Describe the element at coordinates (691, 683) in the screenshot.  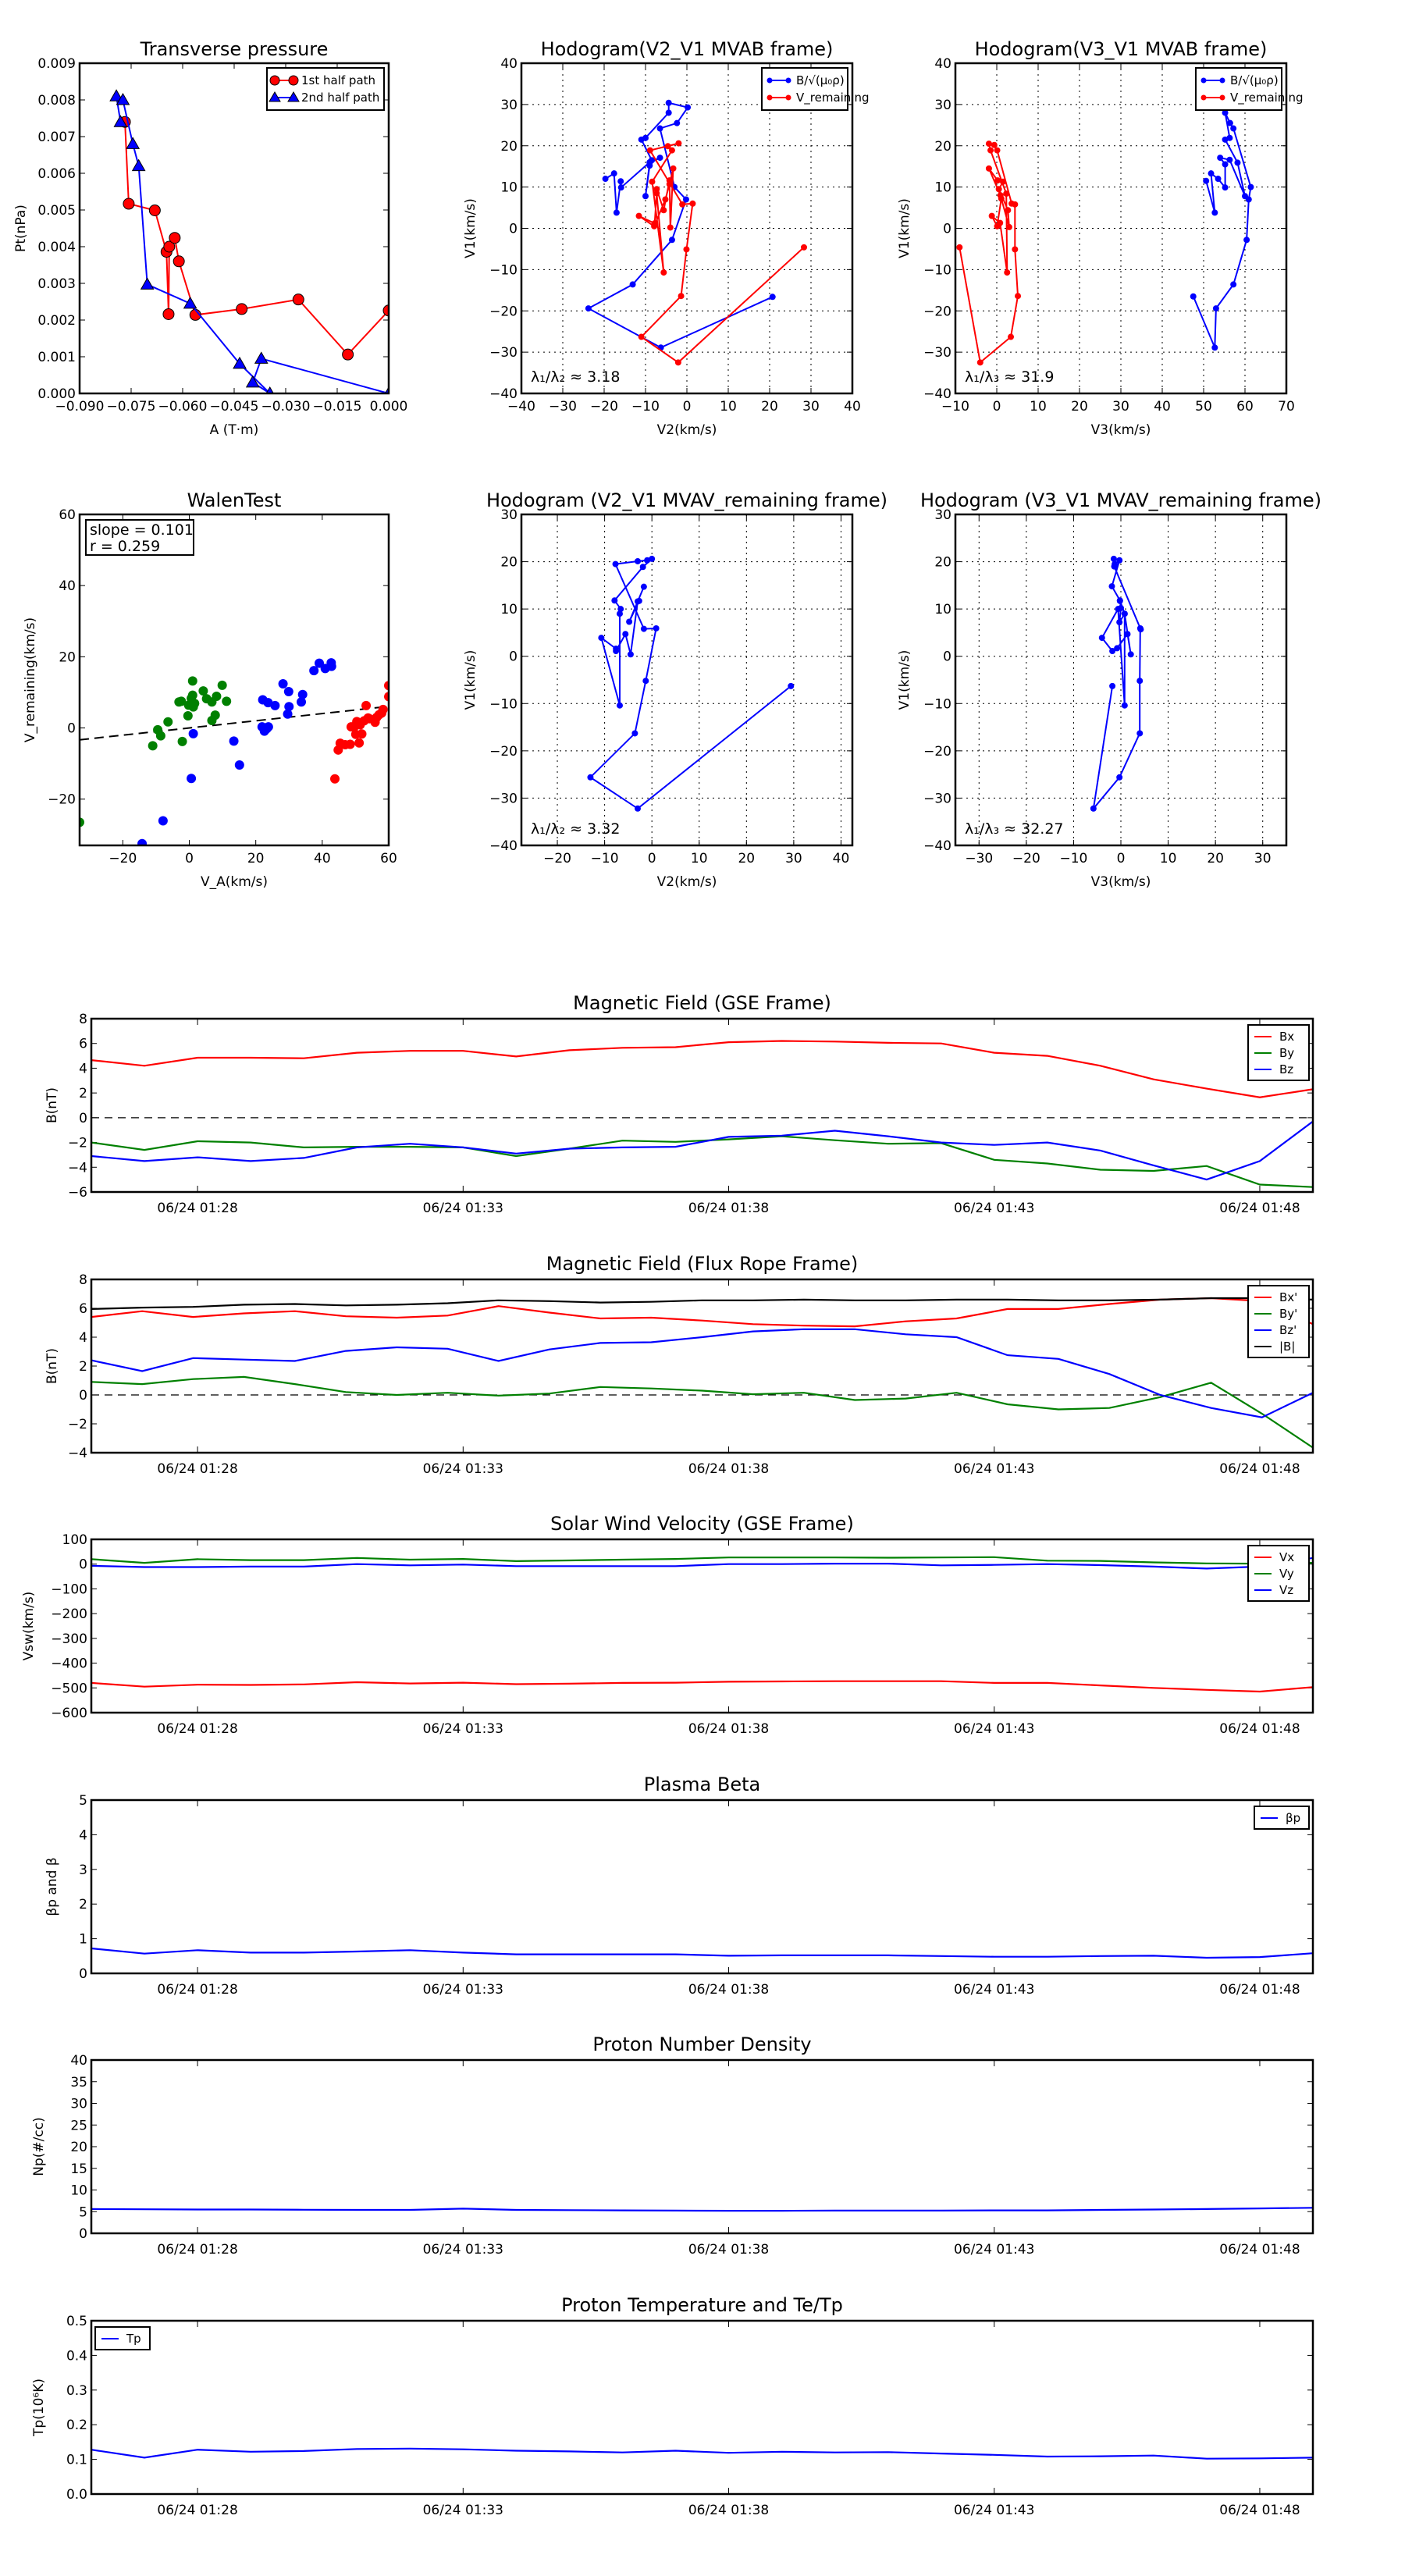
I see `plot-area` at that location.